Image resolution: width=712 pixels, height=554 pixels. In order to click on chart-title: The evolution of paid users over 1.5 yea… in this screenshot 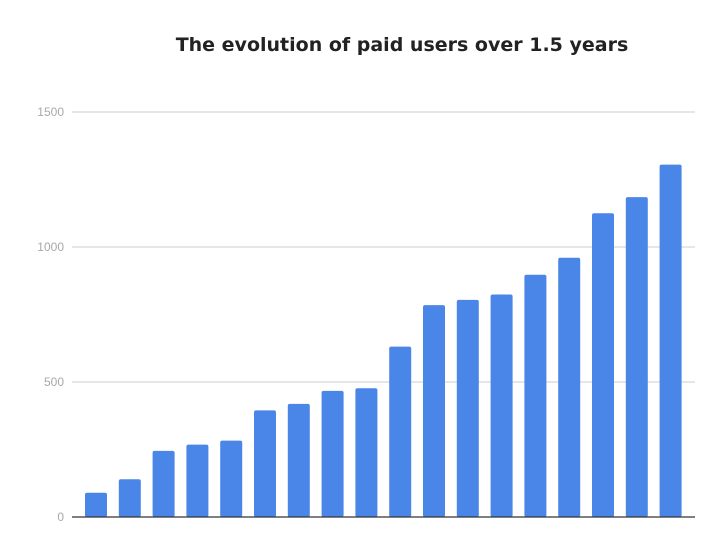, I will do `click(402, 45)`.